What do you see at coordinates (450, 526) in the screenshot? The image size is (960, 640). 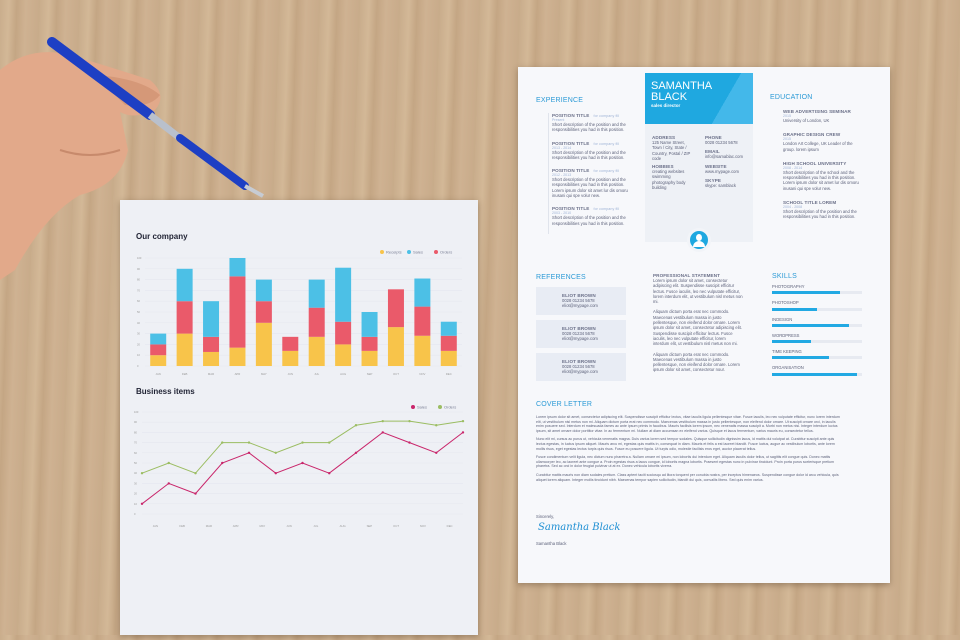 I see `x-tick-label: DEC` at bounding box center [450, 526].